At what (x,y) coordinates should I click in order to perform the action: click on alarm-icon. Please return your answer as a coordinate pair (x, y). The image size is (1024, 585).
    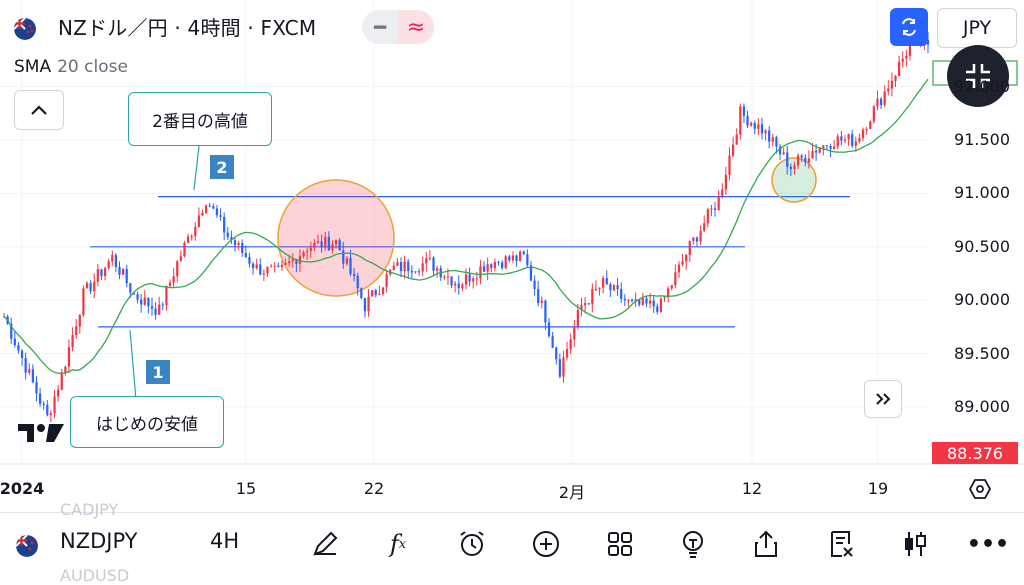
    Looking at the image, I should click on (472, 544).